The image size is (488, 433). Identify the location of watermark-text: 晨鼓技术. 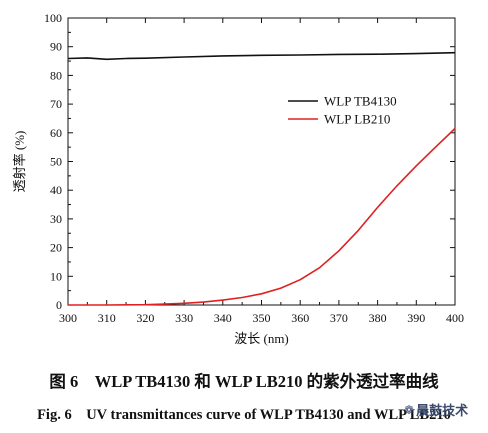
(442, 411).